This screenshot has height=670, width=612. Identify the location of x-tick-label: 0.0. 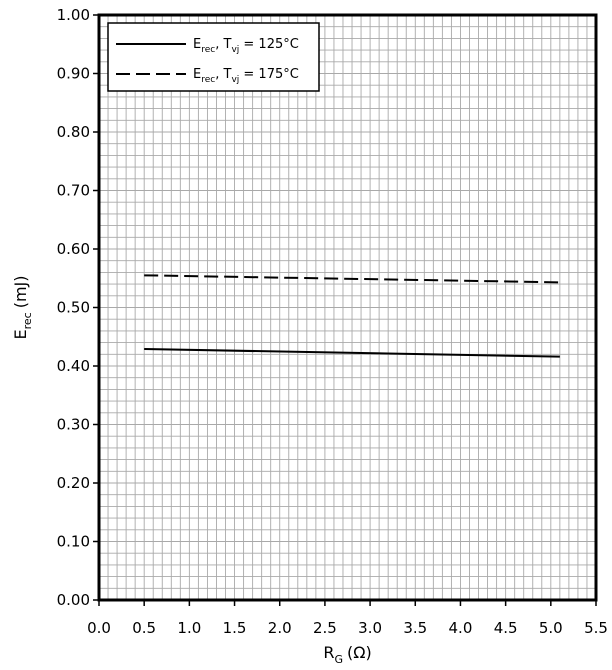
(99, 628).